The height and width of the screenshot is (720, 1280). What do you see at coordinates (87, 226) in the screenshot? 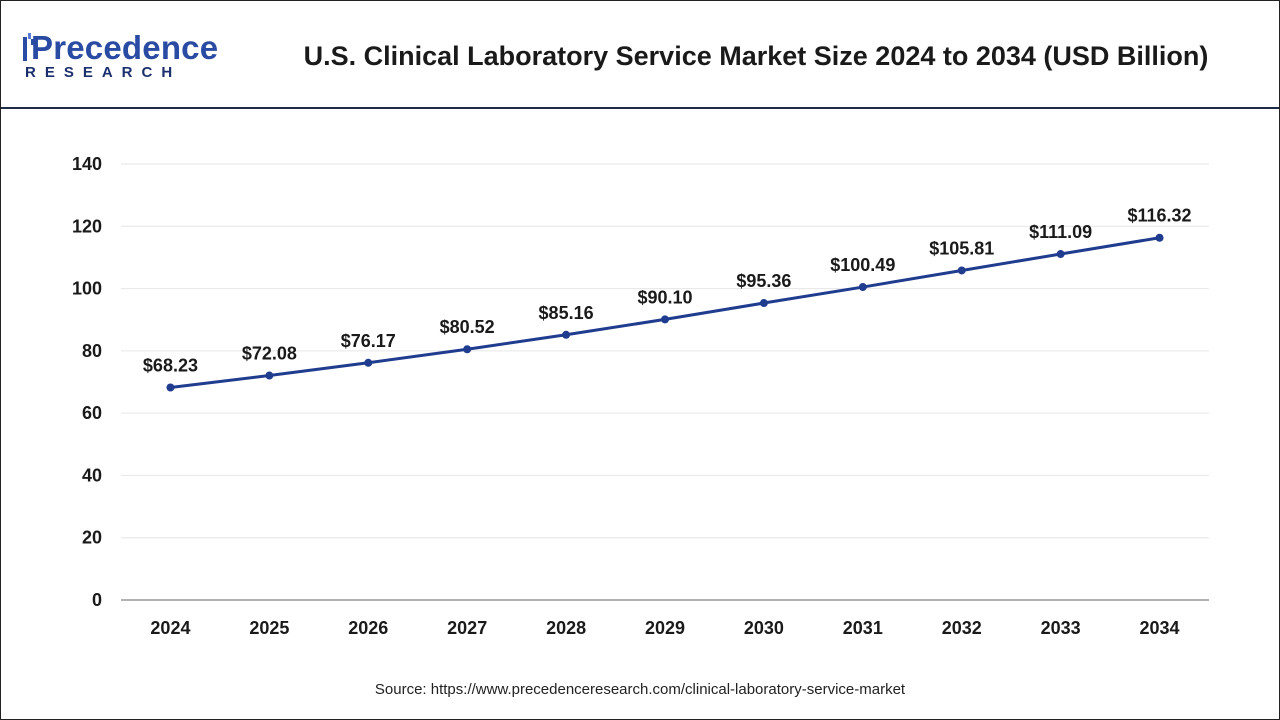
I see `y-tick-label: 120` at bounding box center [87, 226].